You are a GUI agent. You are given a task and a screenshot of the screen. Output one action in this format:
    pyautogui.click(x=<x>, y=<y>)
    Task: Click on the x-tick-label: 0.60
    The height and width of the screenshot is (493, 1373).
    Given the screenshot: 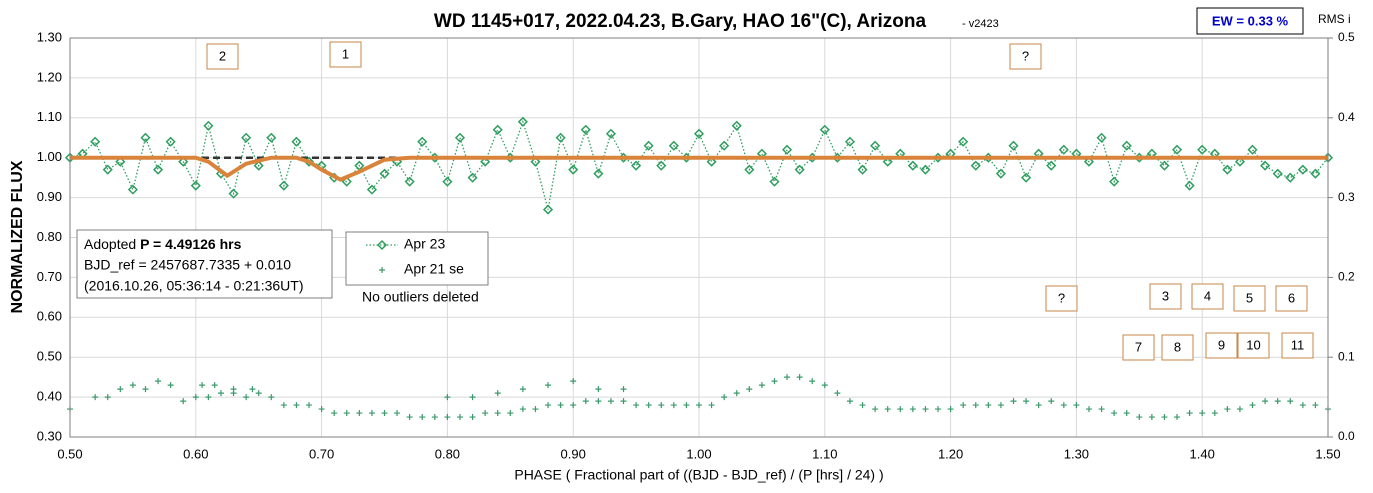 What is the action you would take?
    pyautogui.click(x=195, y=453)
    